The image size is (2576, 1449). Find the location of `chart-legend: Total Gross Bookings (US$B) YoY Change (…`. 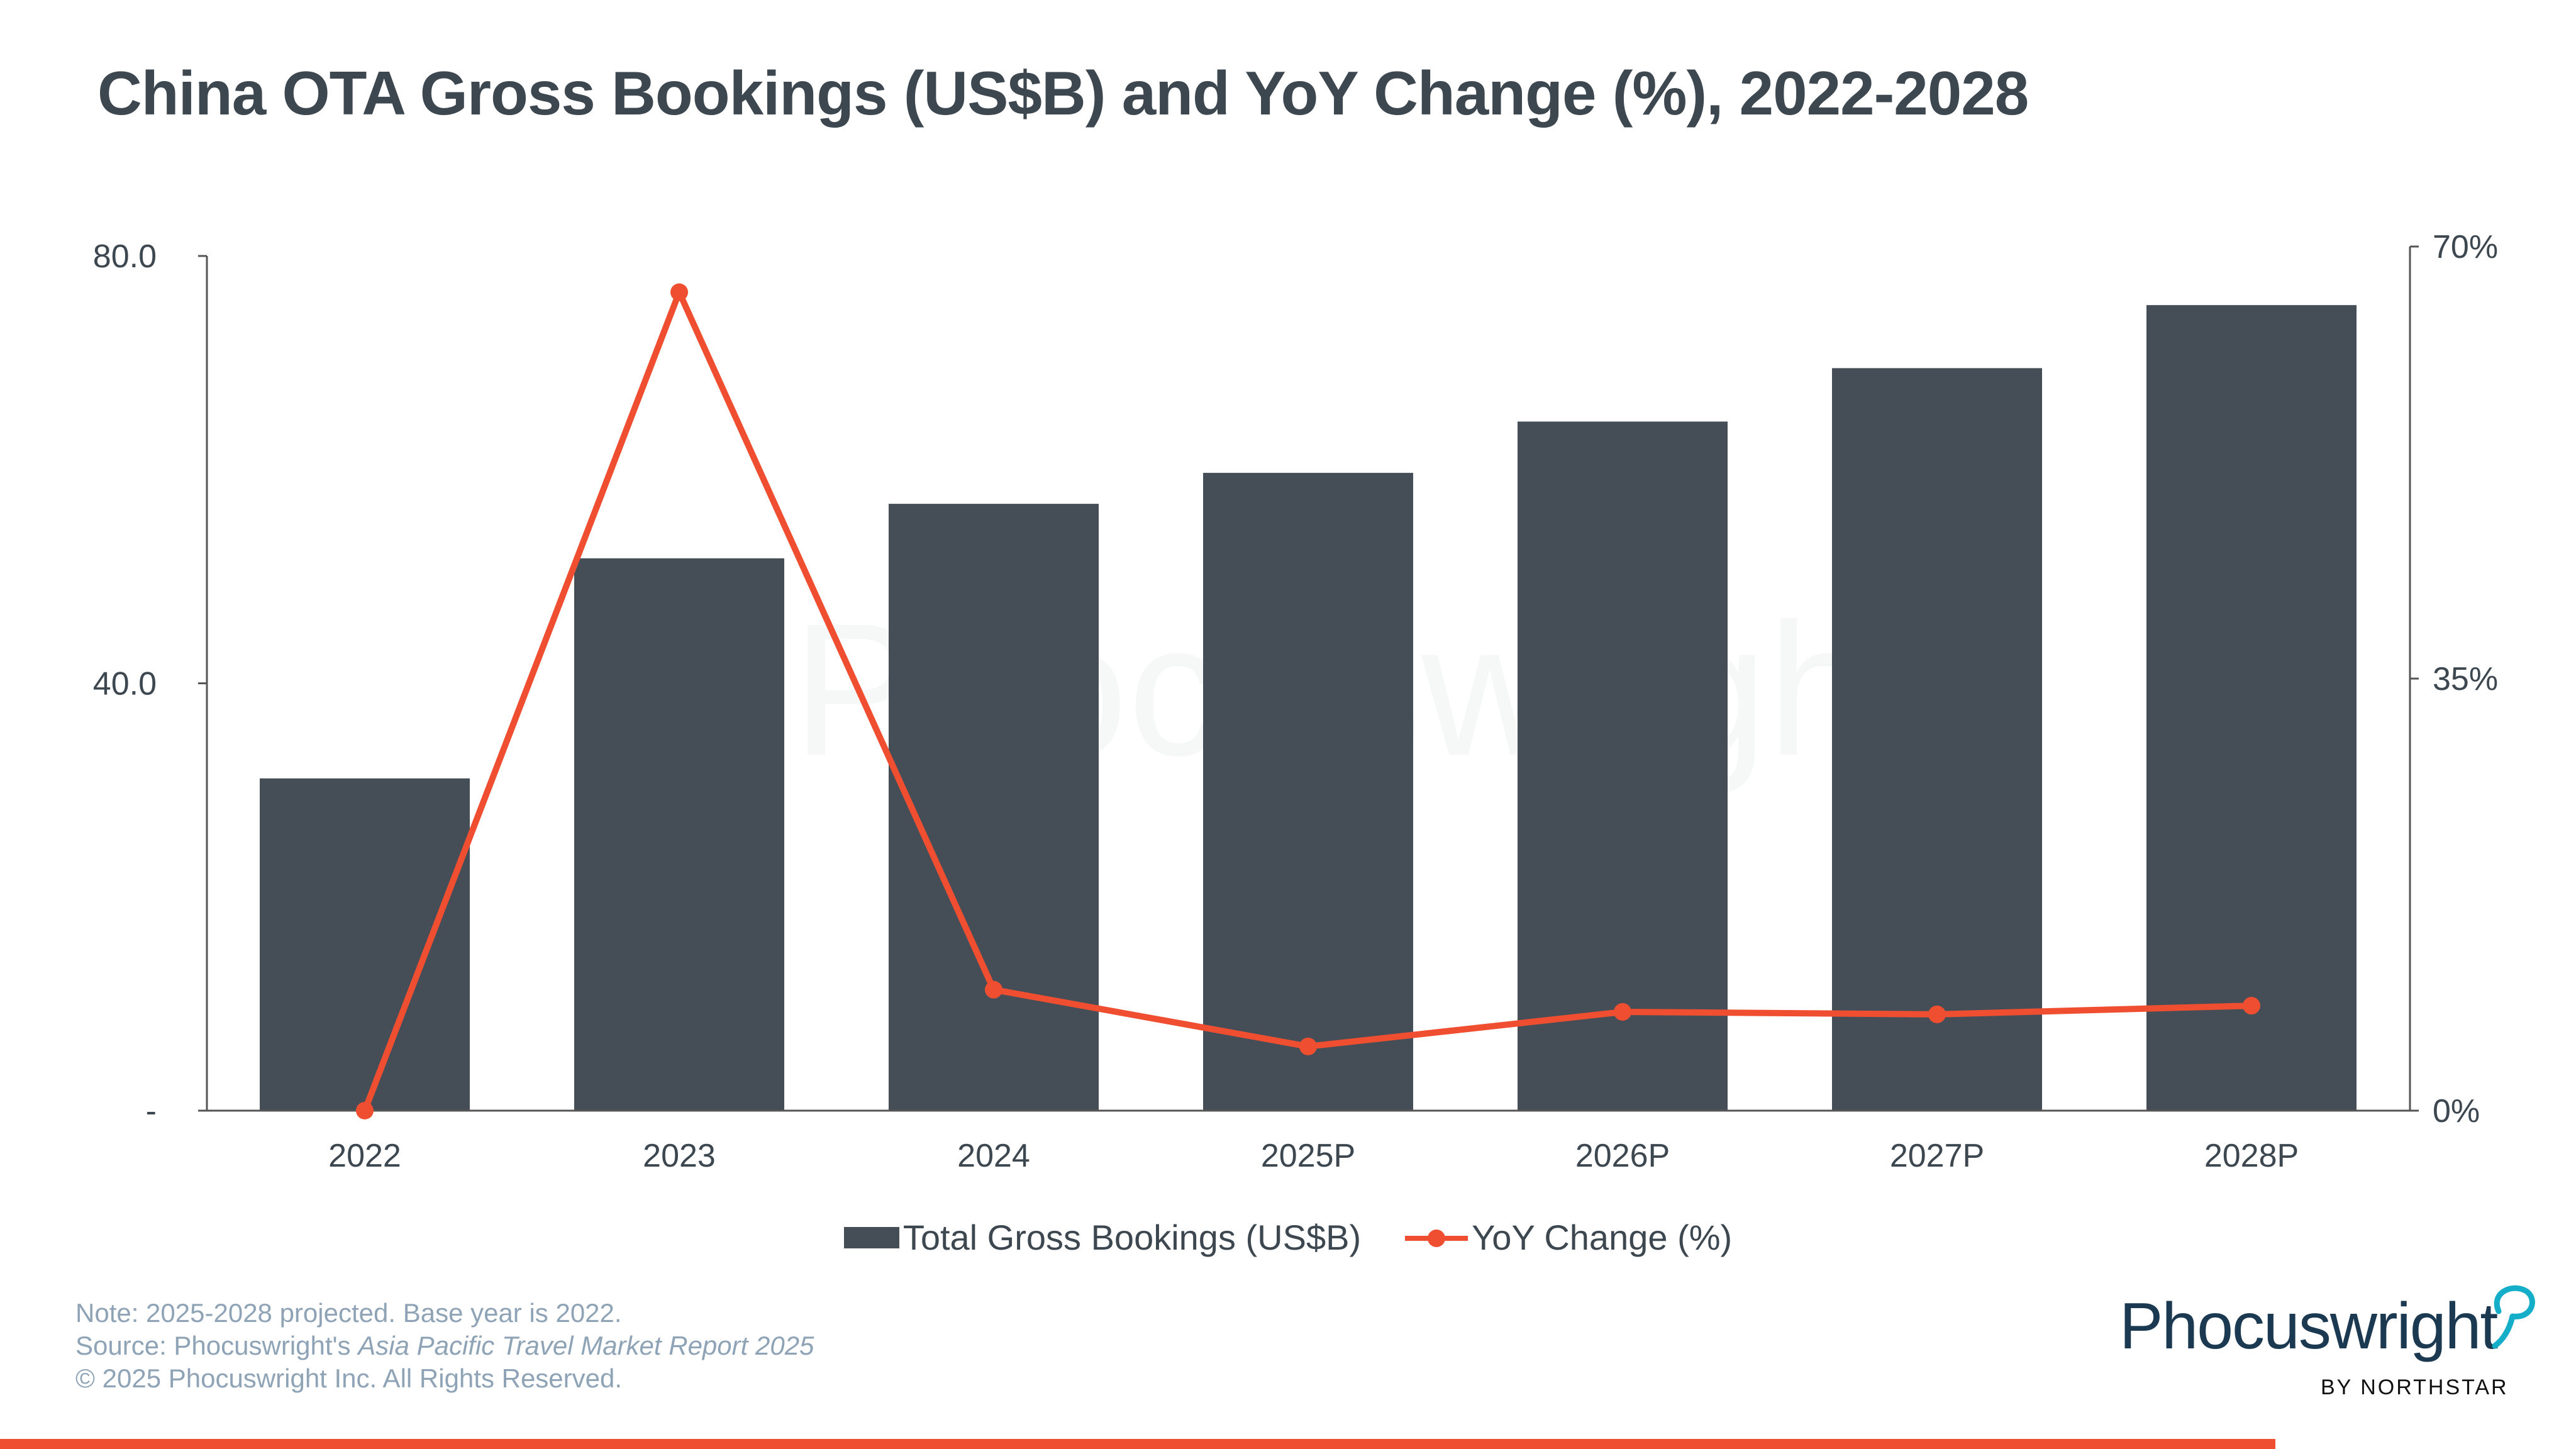

chart-legend: Total Gross Bookings (US$B) YoY Change (… is located at coordinates (1288, 1237).